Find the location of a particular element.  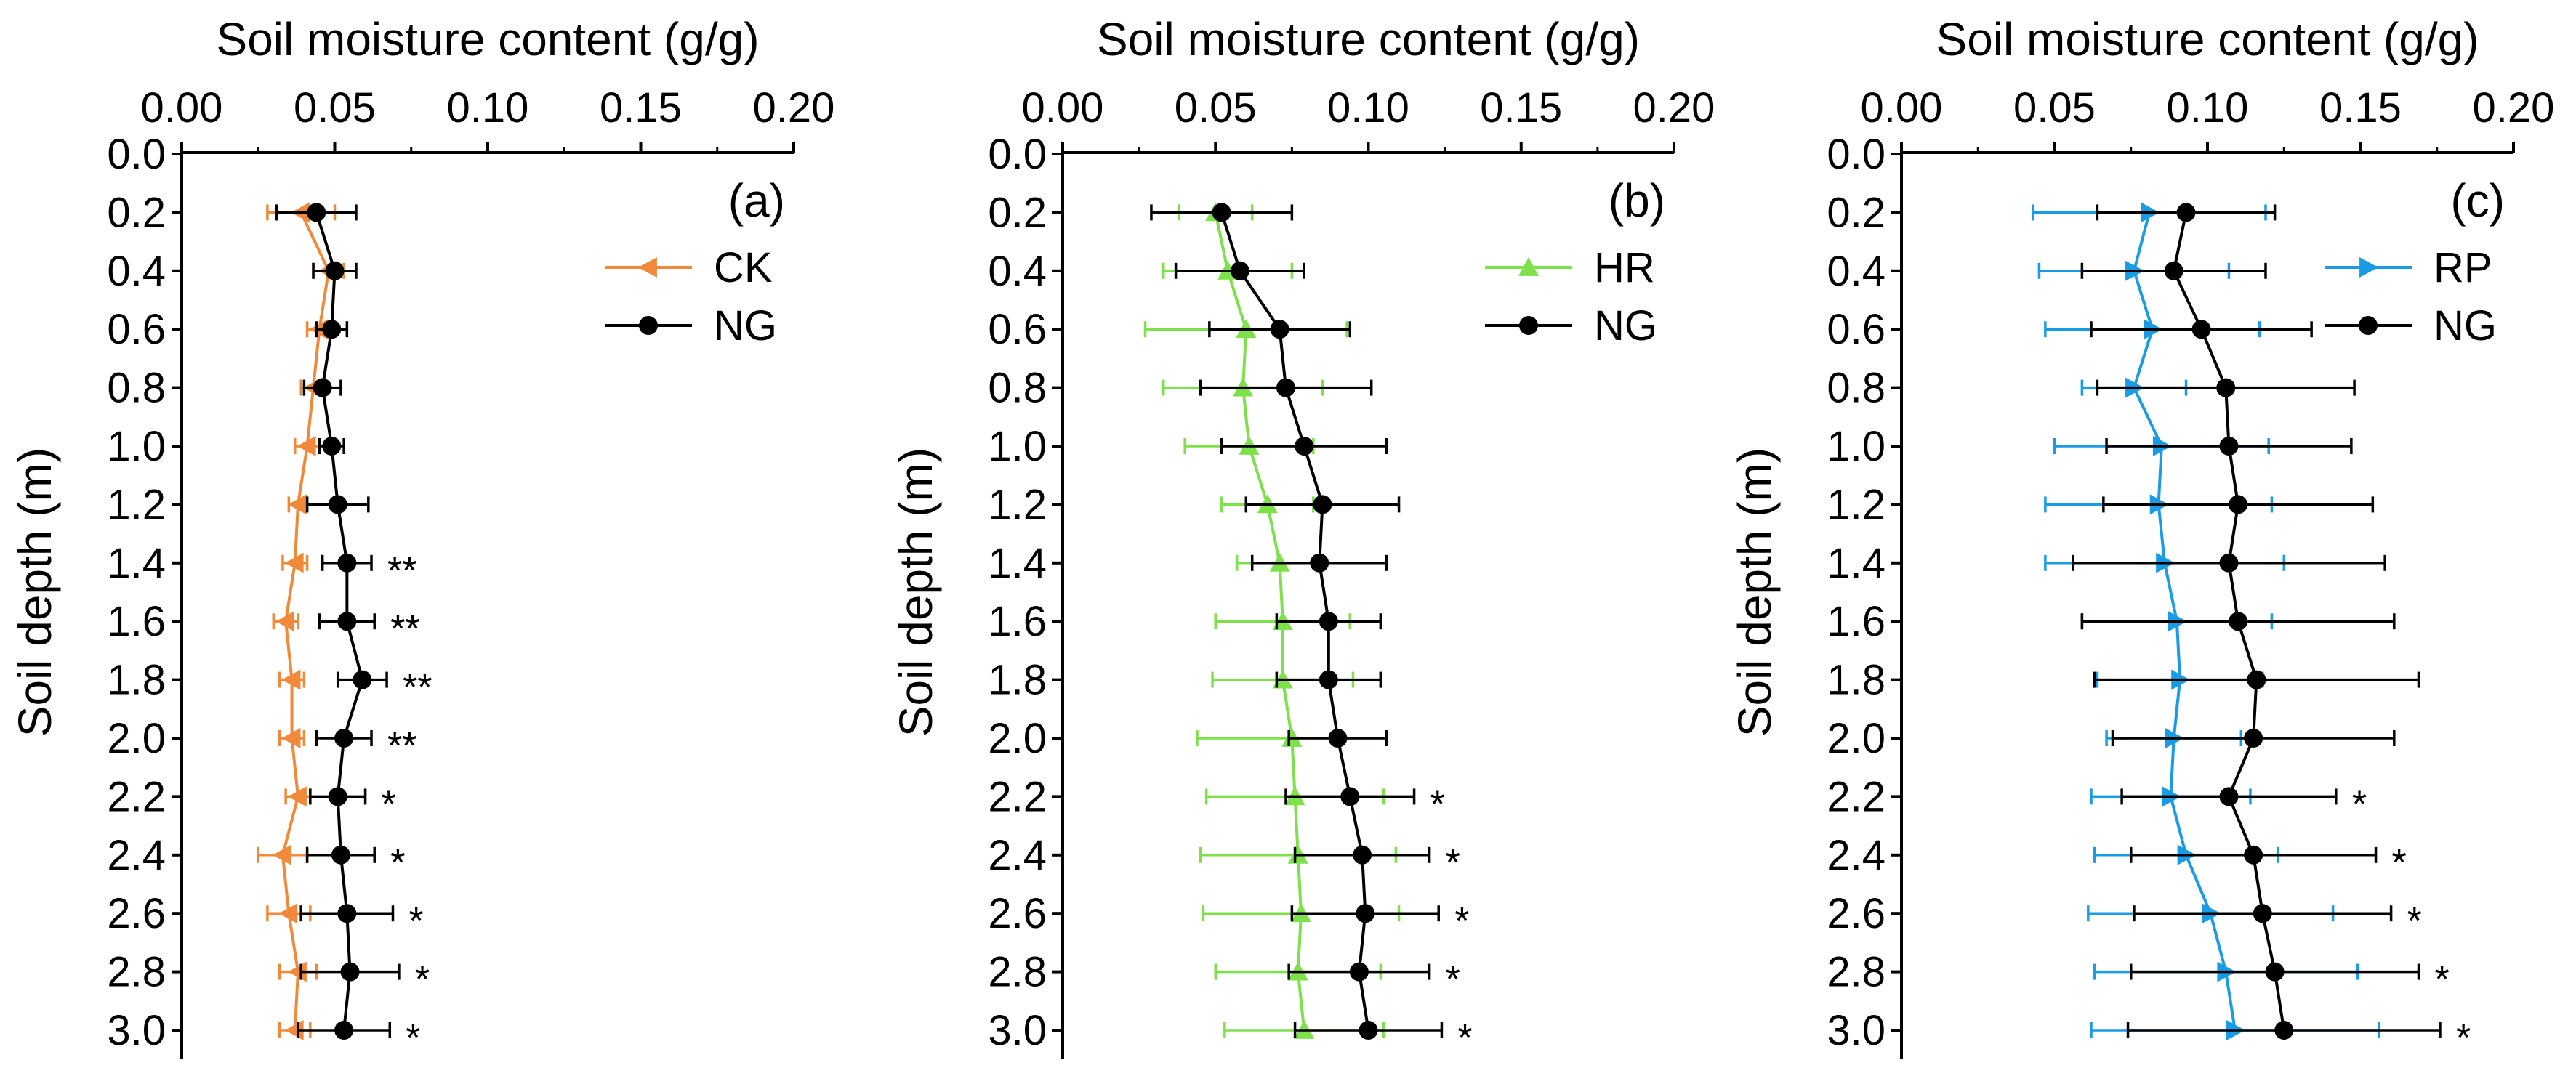

legend-entry-rp: RP is located at coordinates (2408, 268).